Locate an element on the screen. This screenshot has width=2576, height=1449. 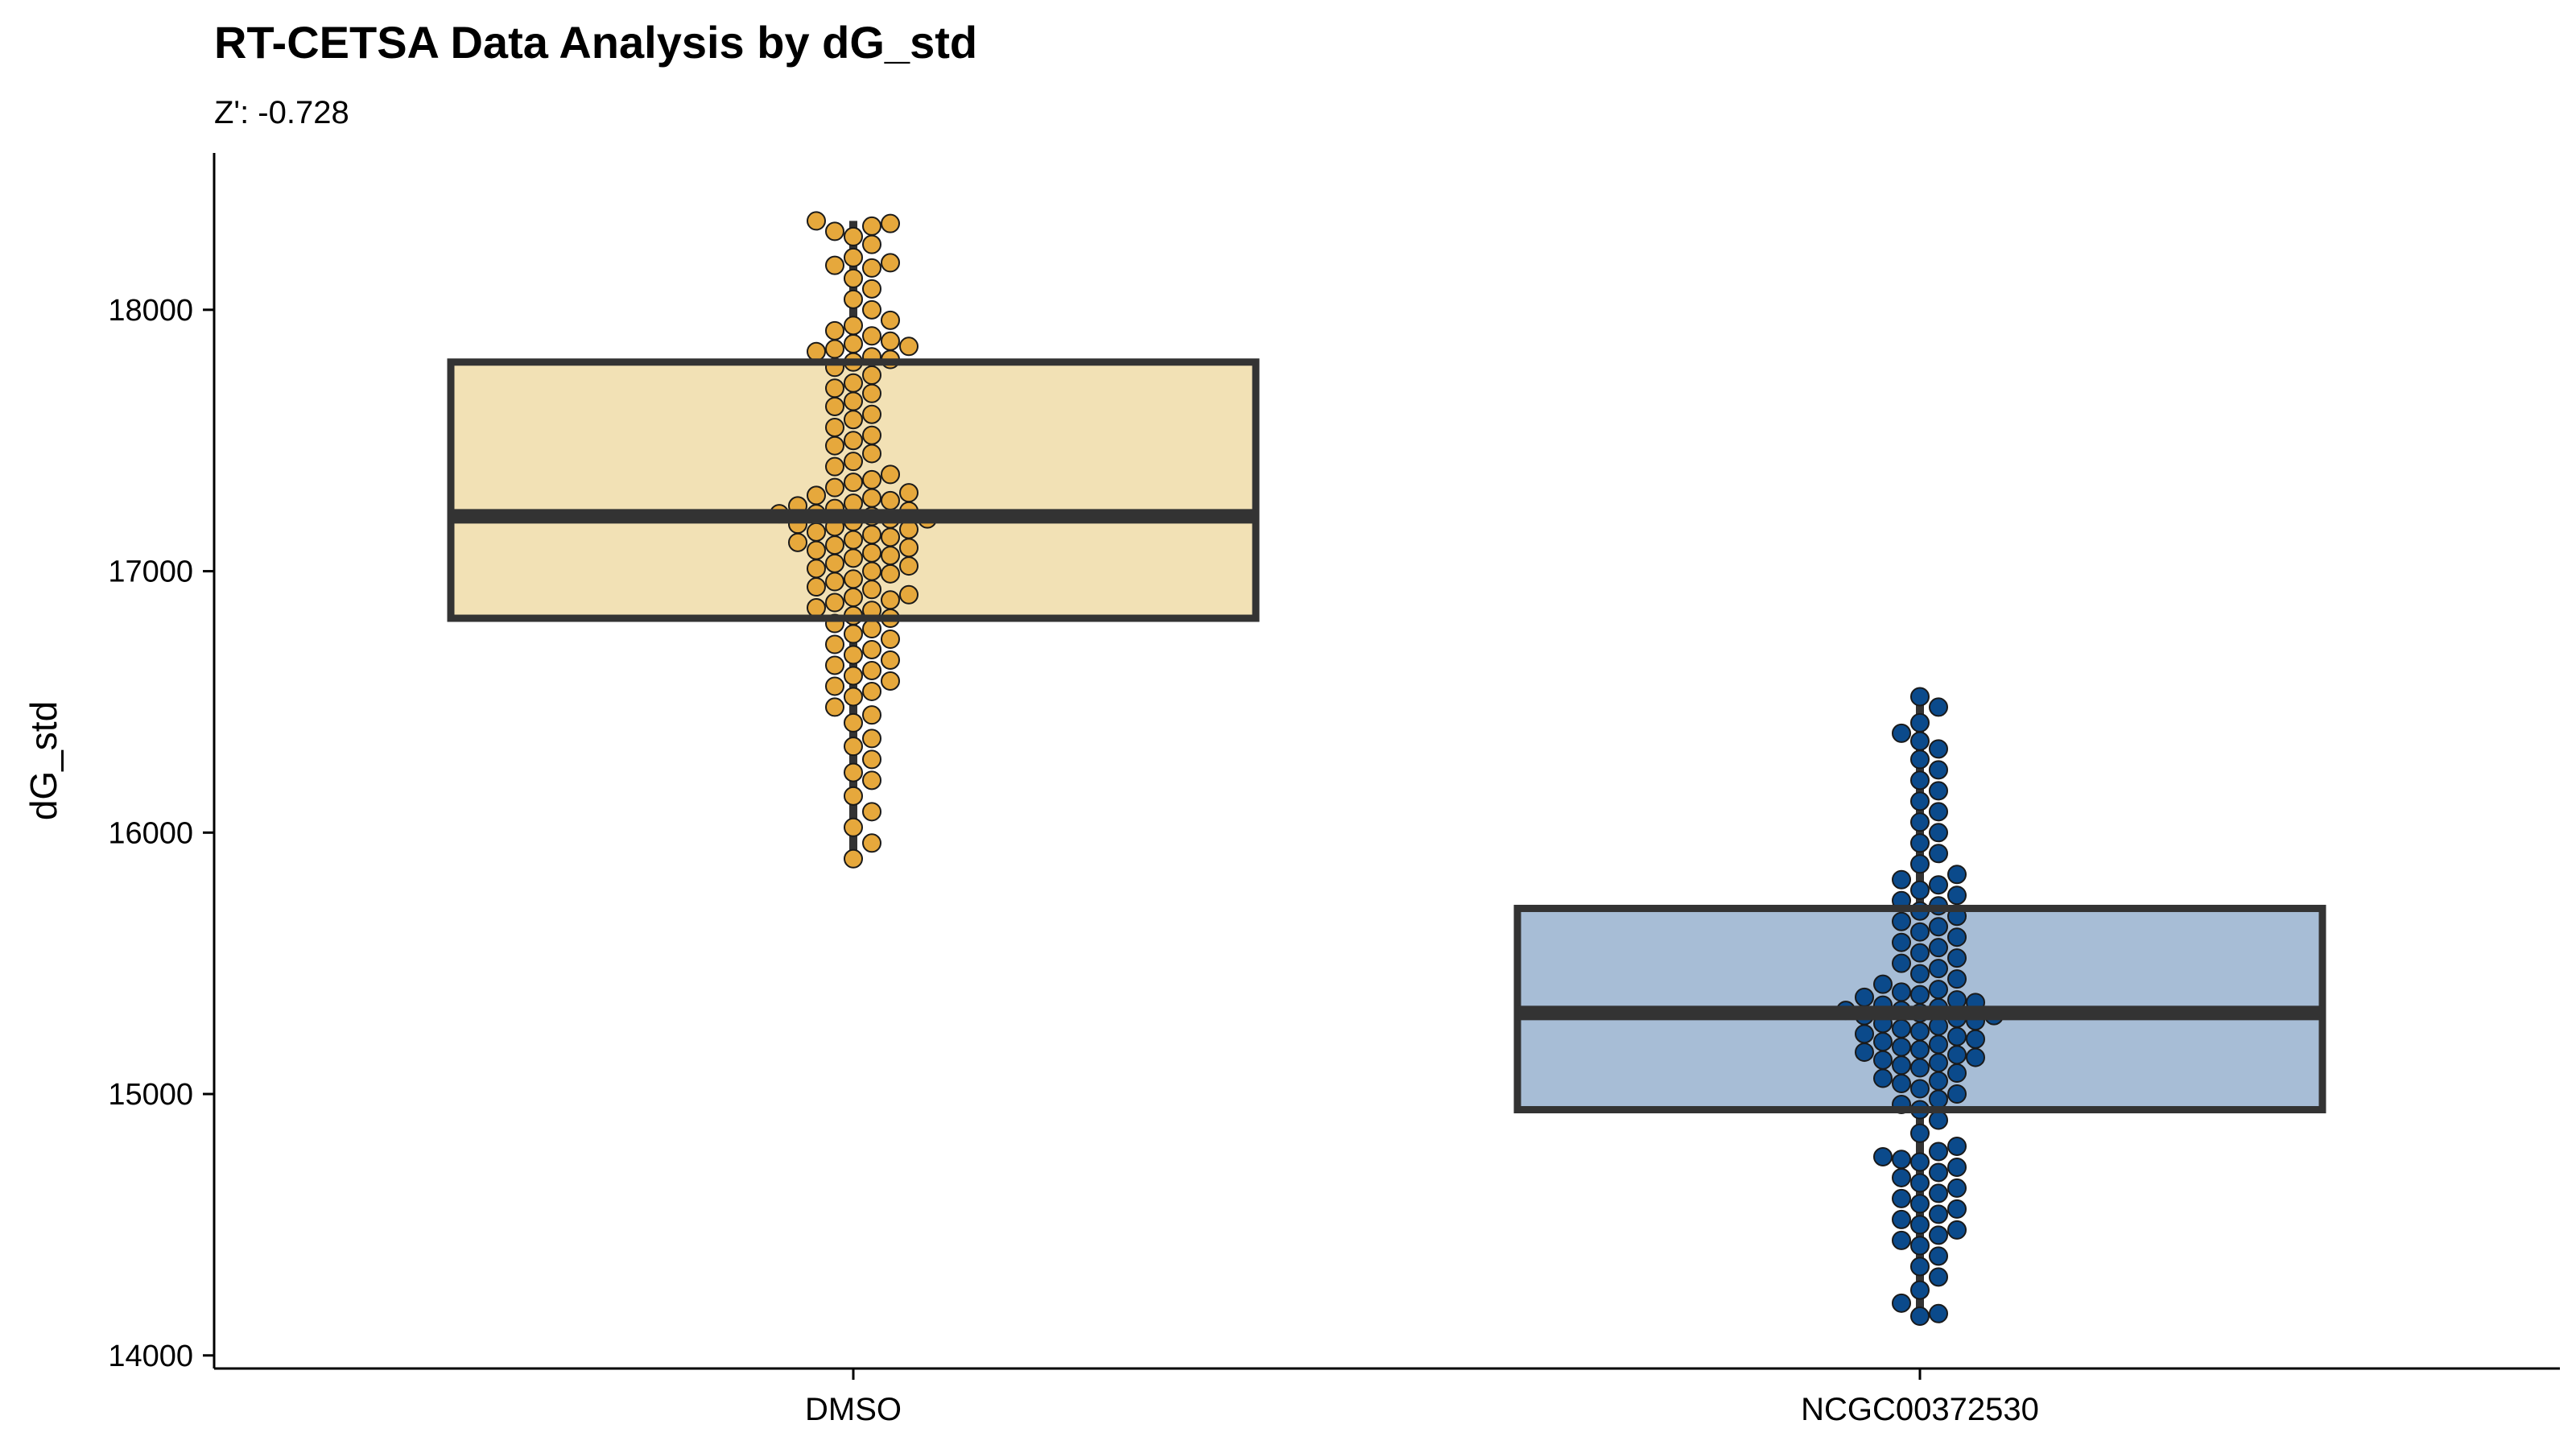
y-tick-label: 17000 is located at coordinates (150, 572).